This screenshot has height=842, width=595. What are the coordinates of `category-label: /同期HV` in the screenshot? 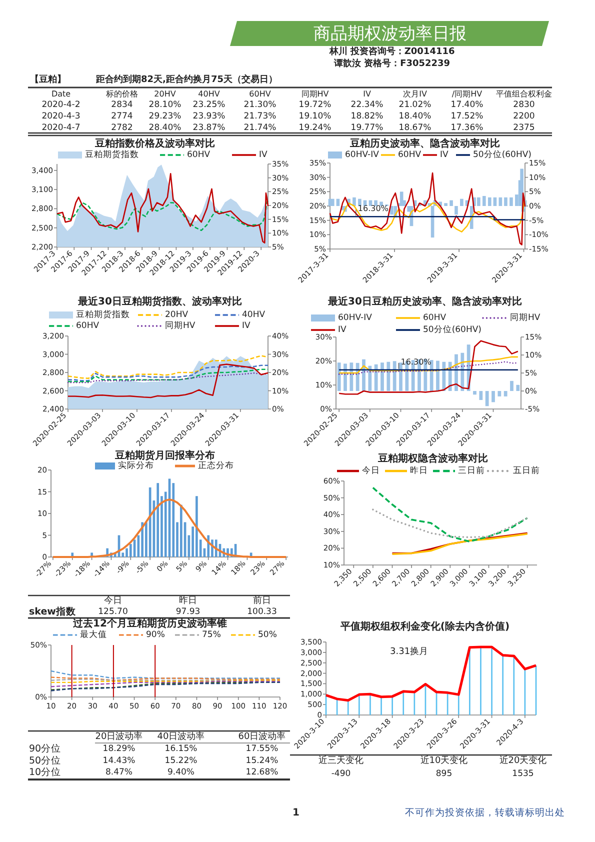 It's located at (467, 94).